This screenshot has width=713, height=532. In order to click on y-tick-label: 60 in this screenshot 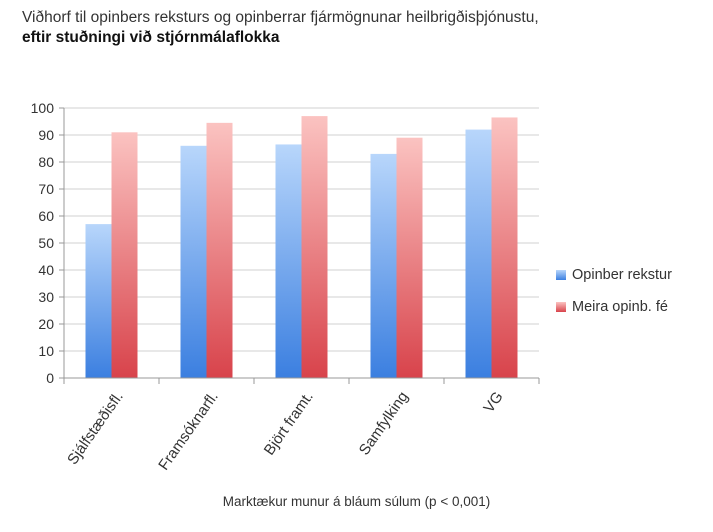, I will do `click(46, 216)`.